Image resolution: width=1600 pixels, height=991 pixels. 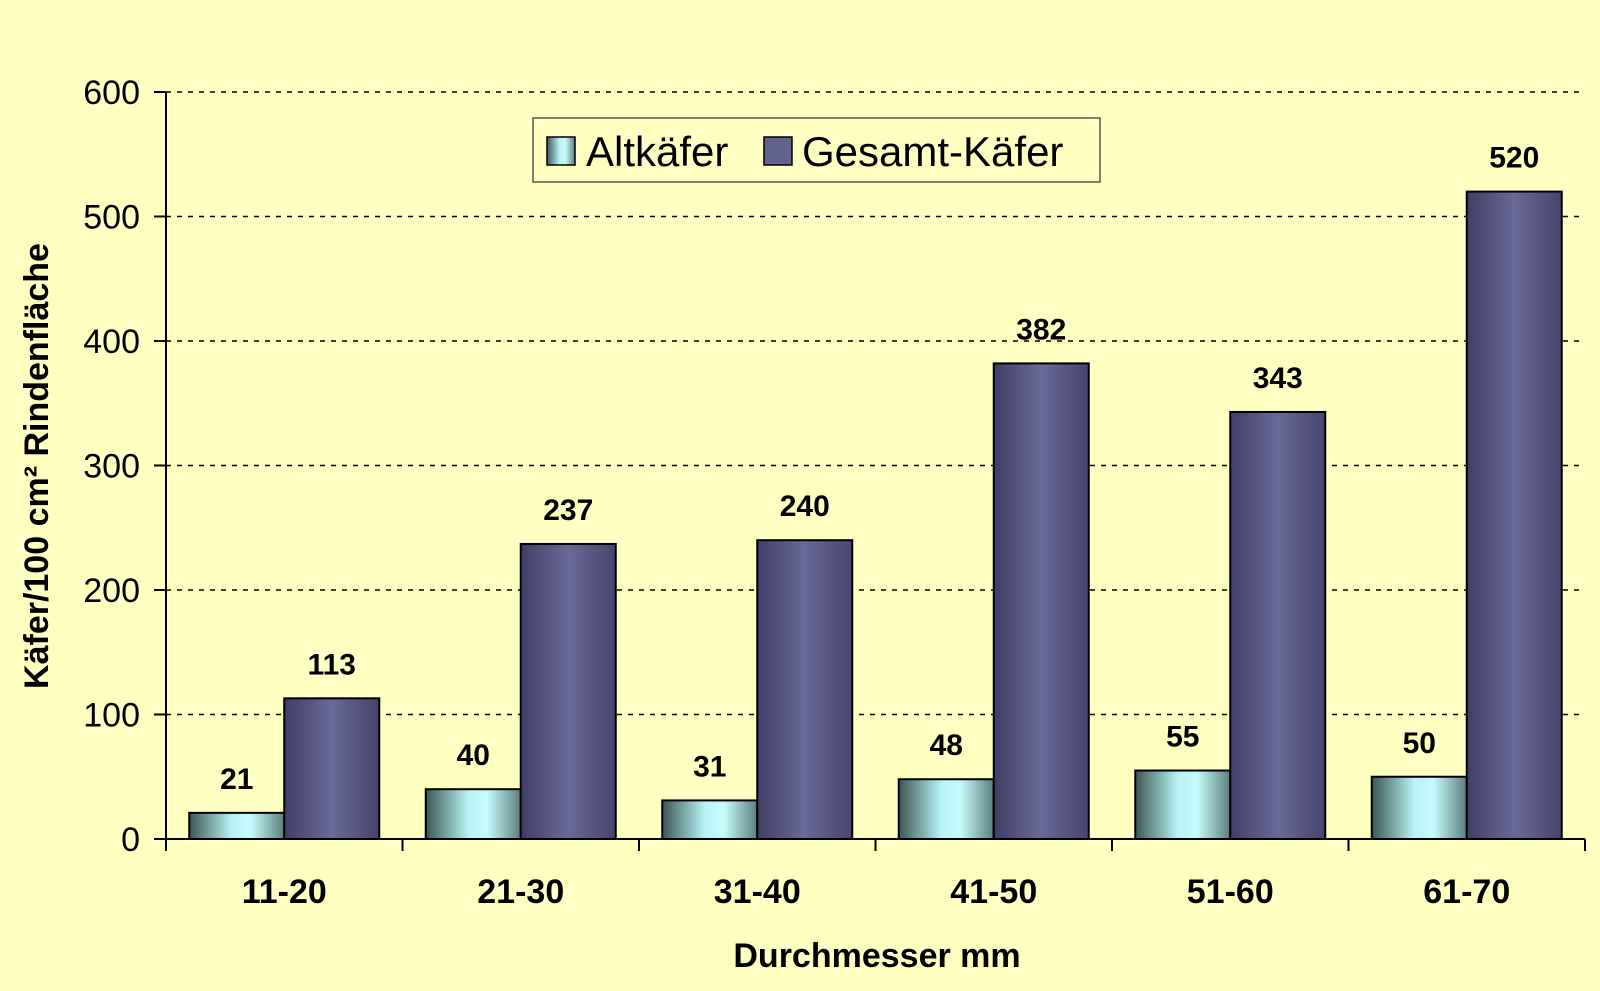 What do you see at coordinates (130, 840) in the screenshot?
I see `y-tick-label: 0` at bounding box center [130, 840].